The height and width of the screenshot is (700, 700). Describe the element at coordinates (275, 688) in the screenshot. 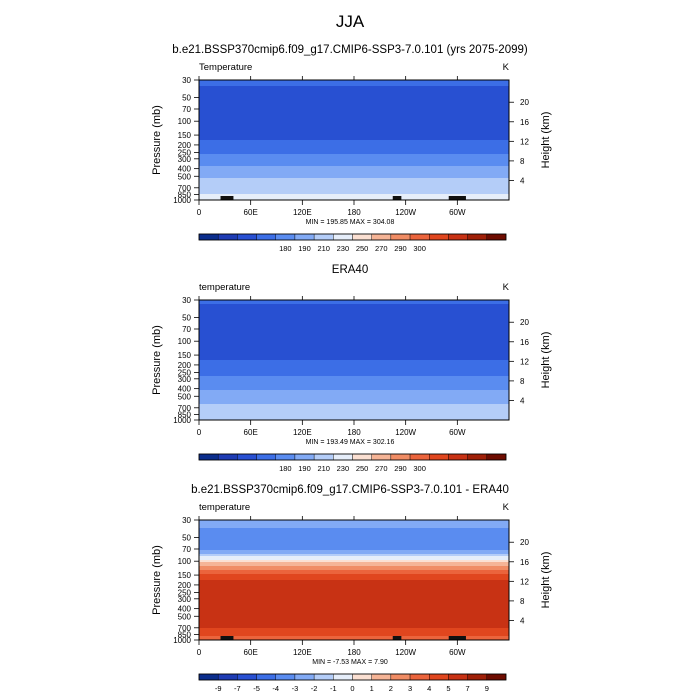

I see `colorbar-label: -4` at that location.